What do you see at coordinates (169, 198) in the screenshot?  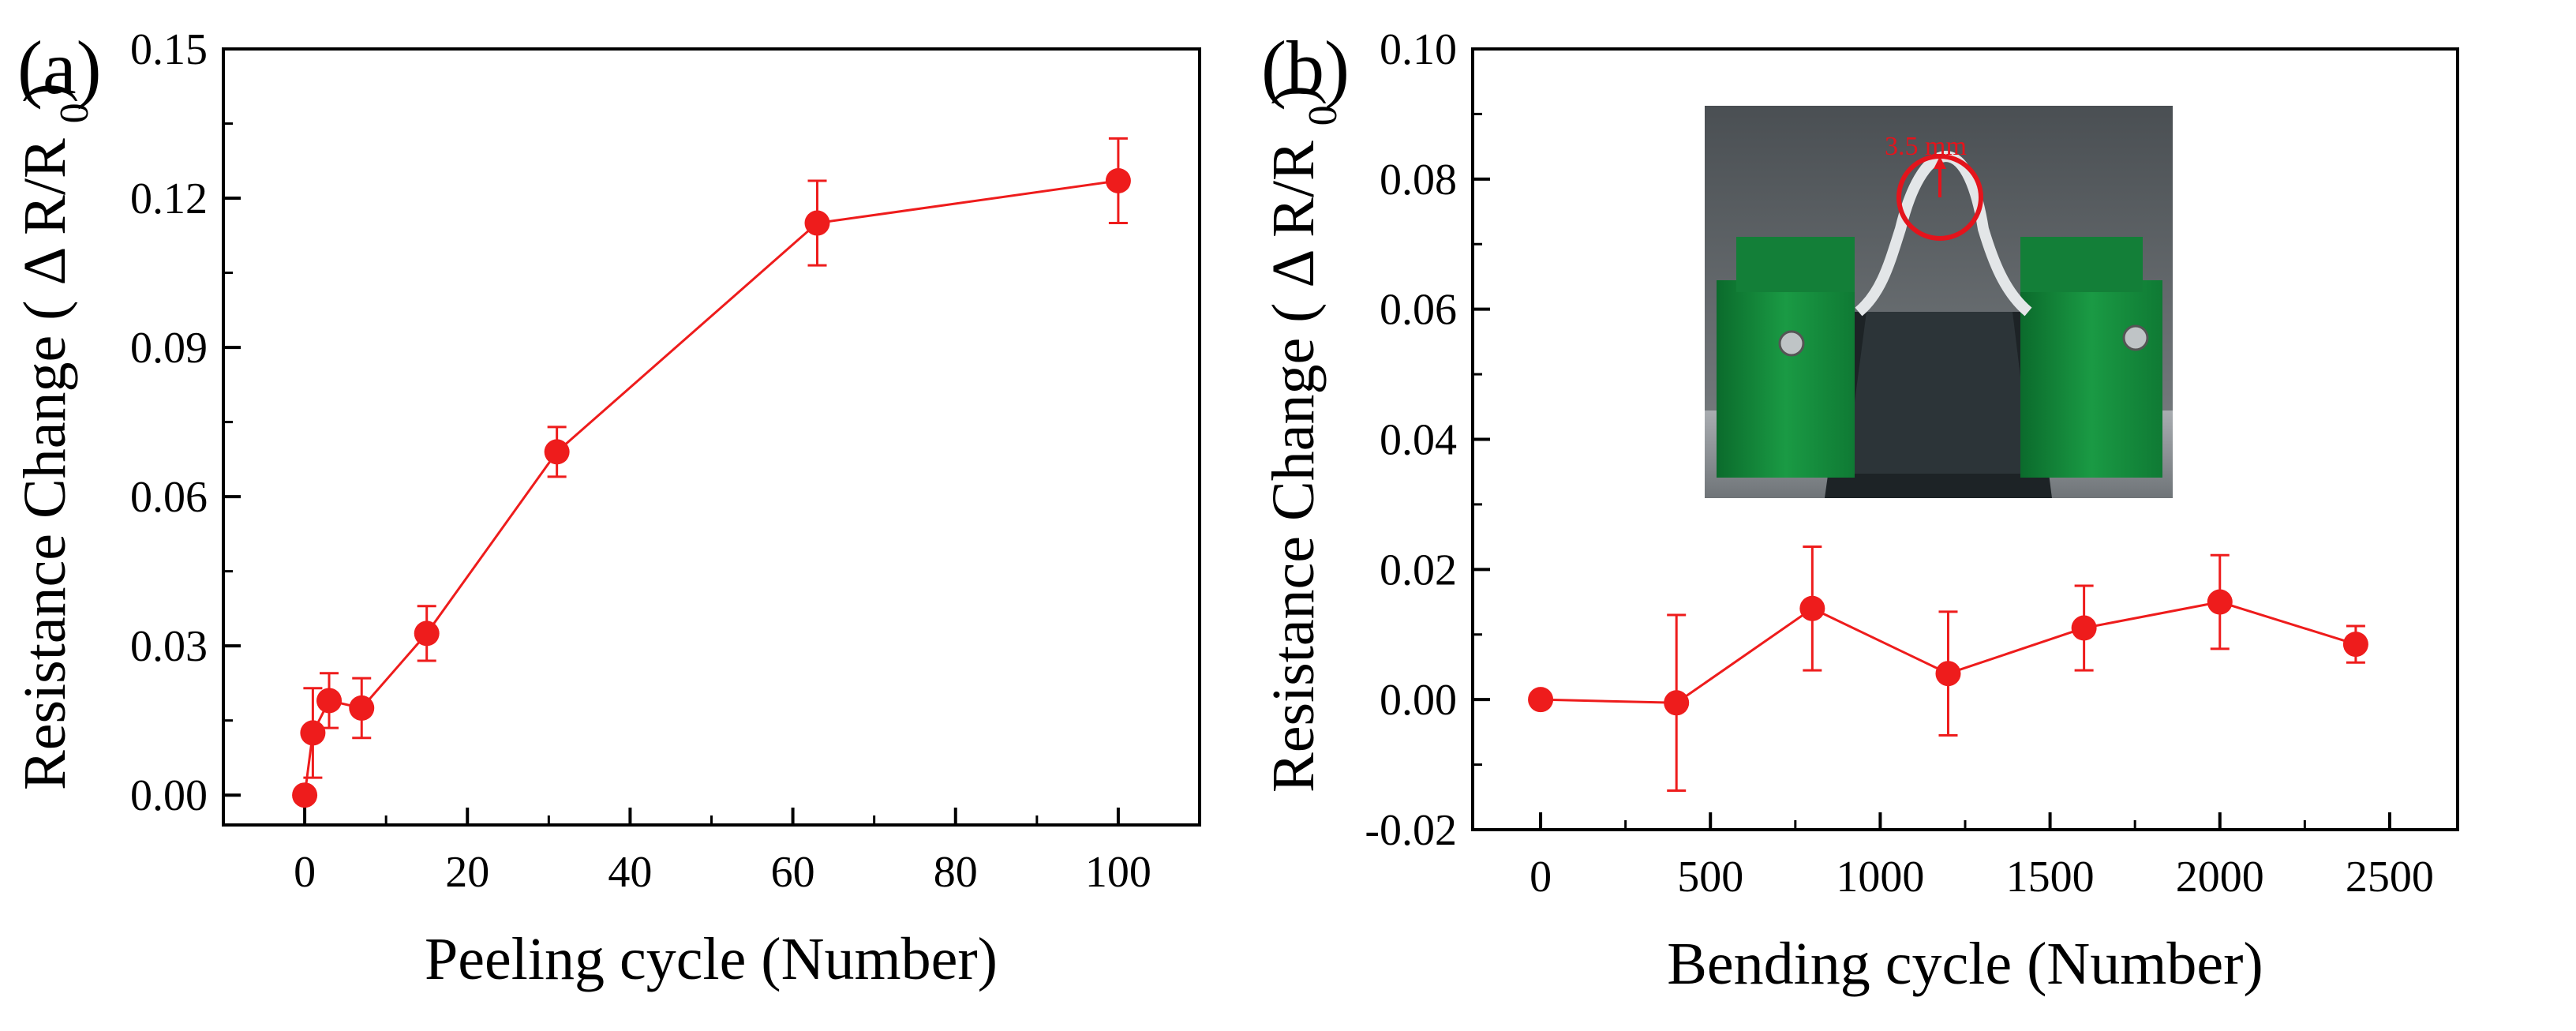 I see `y-tick-label: 0.12` at bounding box center [169, 198].